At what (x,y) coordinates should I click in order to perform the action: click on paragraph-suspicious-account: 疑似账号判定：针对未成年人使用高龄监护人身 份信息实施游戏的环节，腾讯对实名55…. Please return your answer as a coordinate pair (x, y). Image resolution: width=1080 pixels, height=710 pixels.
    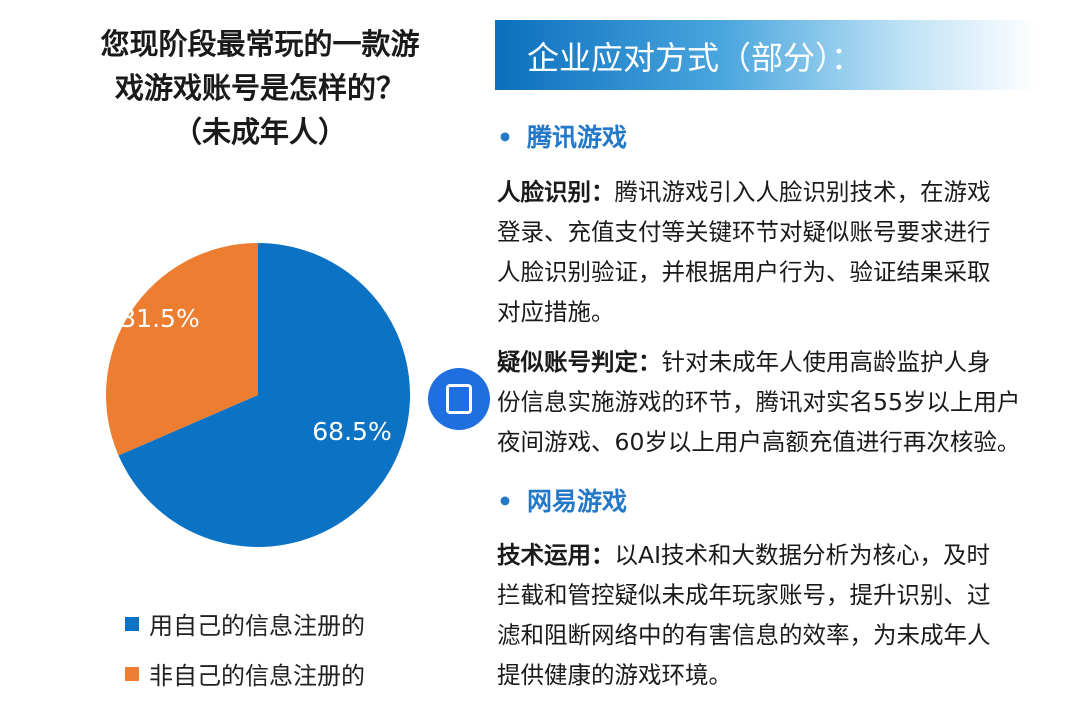
    Looking at the image, I should click on (782, 402).